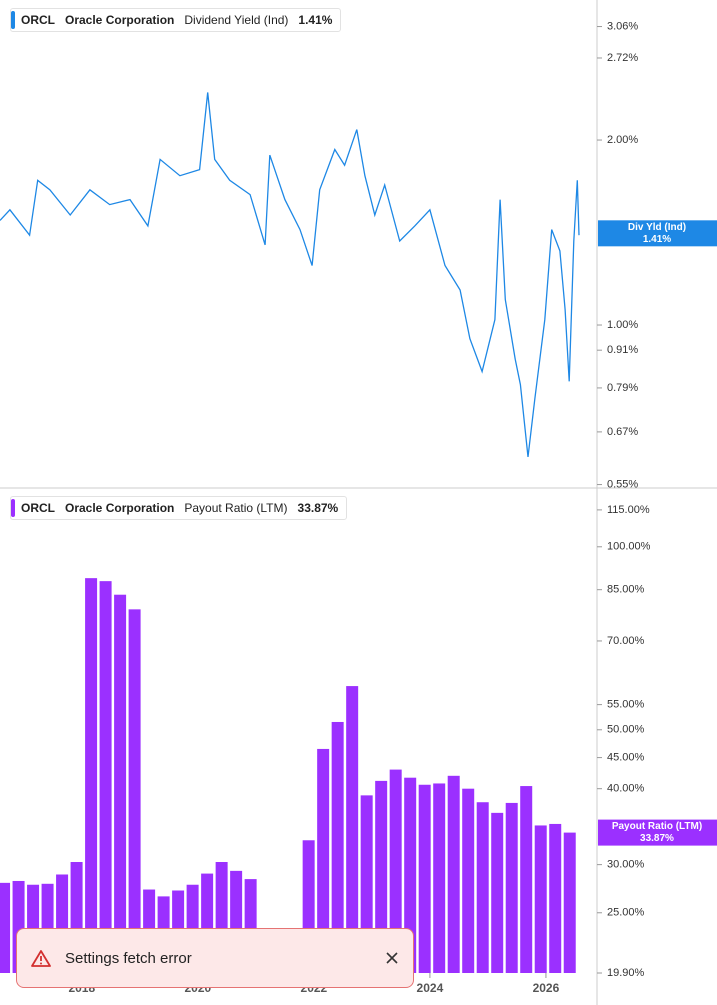 The height and width of the screenshot is (1005, 717). Describe the element at coordinates (318, 508) in the screenshot. I see `metric-value: 33.87%` at that location.